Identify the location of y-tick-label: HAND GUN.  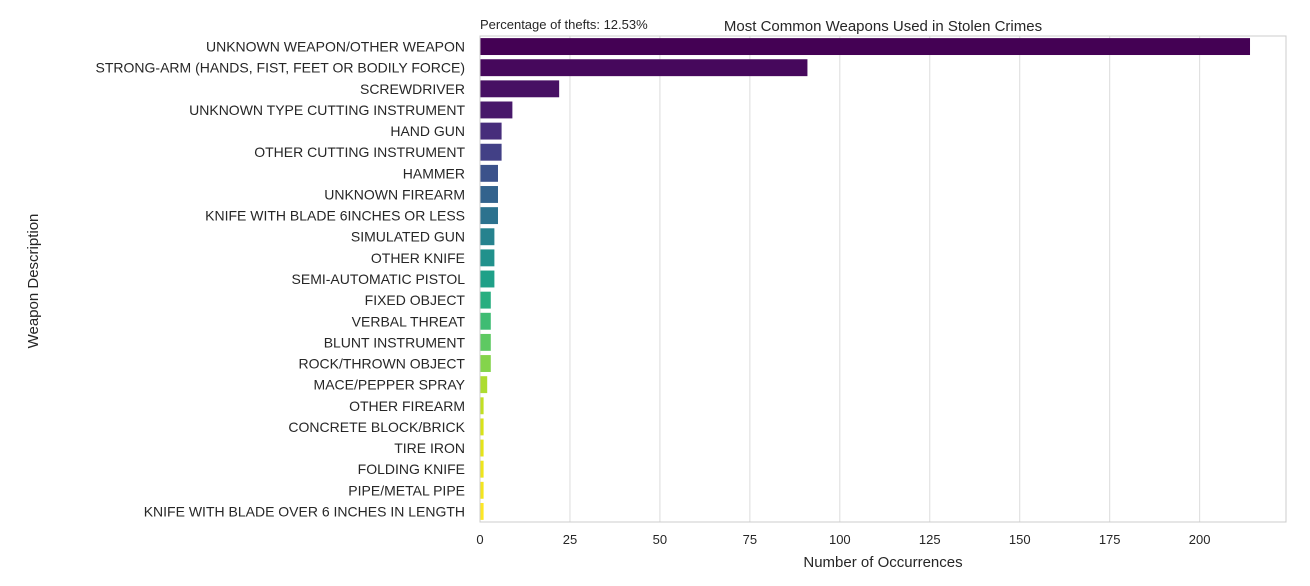
(427, 131).